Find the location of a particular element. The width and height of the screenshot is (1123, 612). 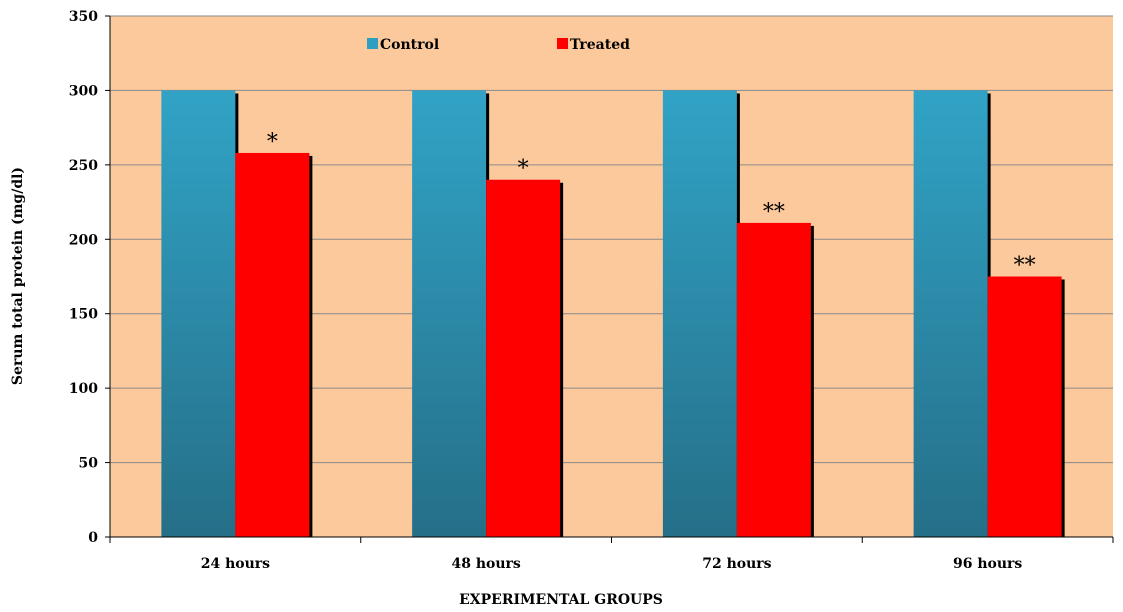

legend-label-treated: Treated is located at coordinates (600, 45).